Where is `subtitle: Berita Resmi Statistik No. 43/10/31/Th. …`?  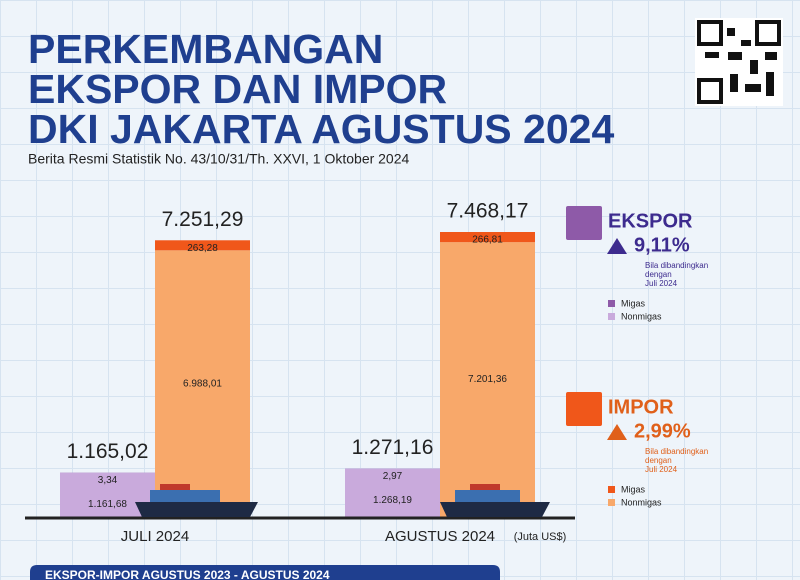 subtitle: Berita Resmi Statistik No. 43/10/31/Th. … is located at coordinates (219, 159).